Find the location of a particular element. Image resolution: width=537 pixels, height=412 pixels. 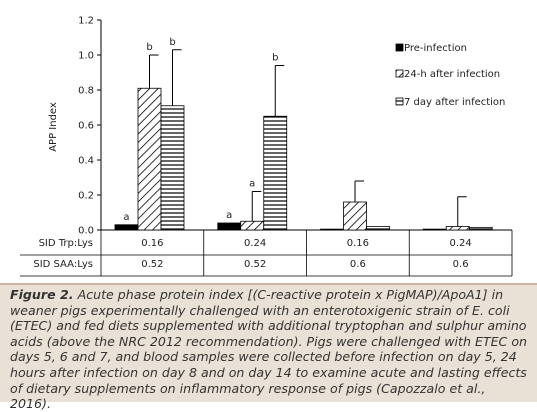

legend-label: 7 day after infection is located at coordinates (454, 102).